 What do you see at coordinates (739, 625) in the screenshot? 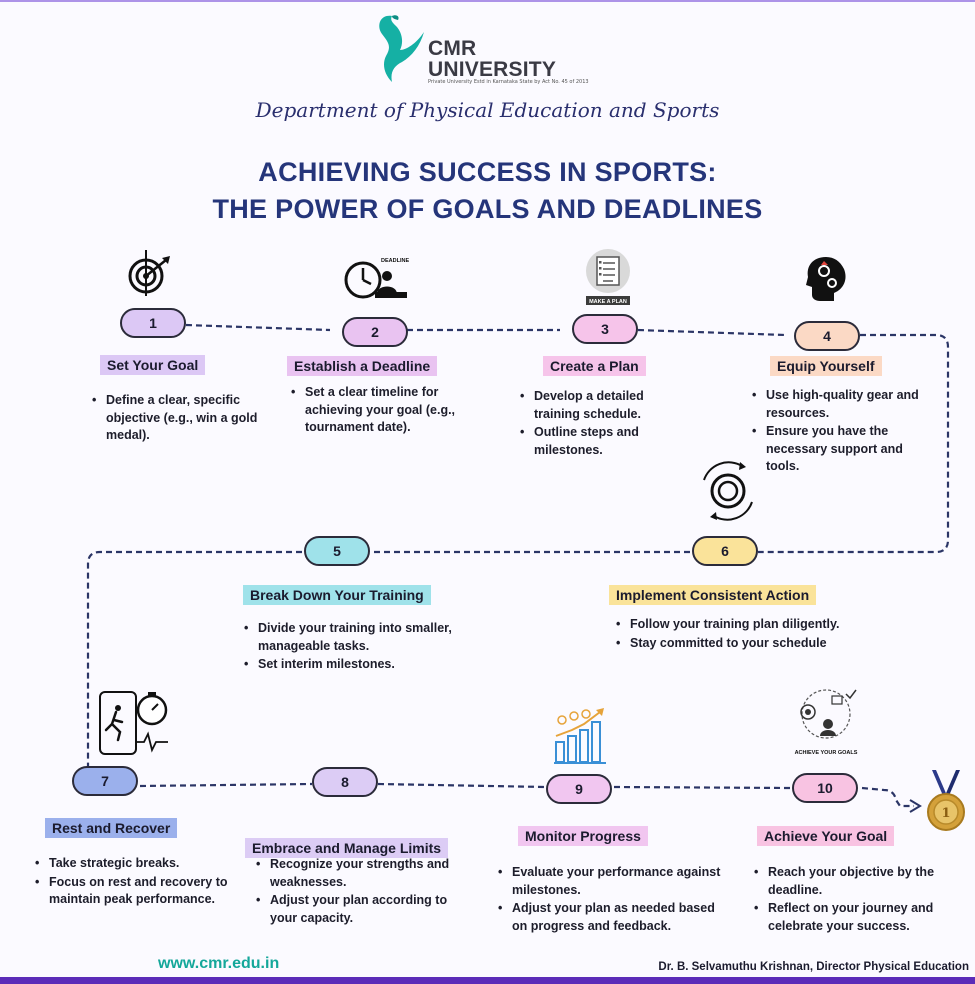
I see `bullet-item: Follow your training plan diligently.` at bounding box center [739, 625].